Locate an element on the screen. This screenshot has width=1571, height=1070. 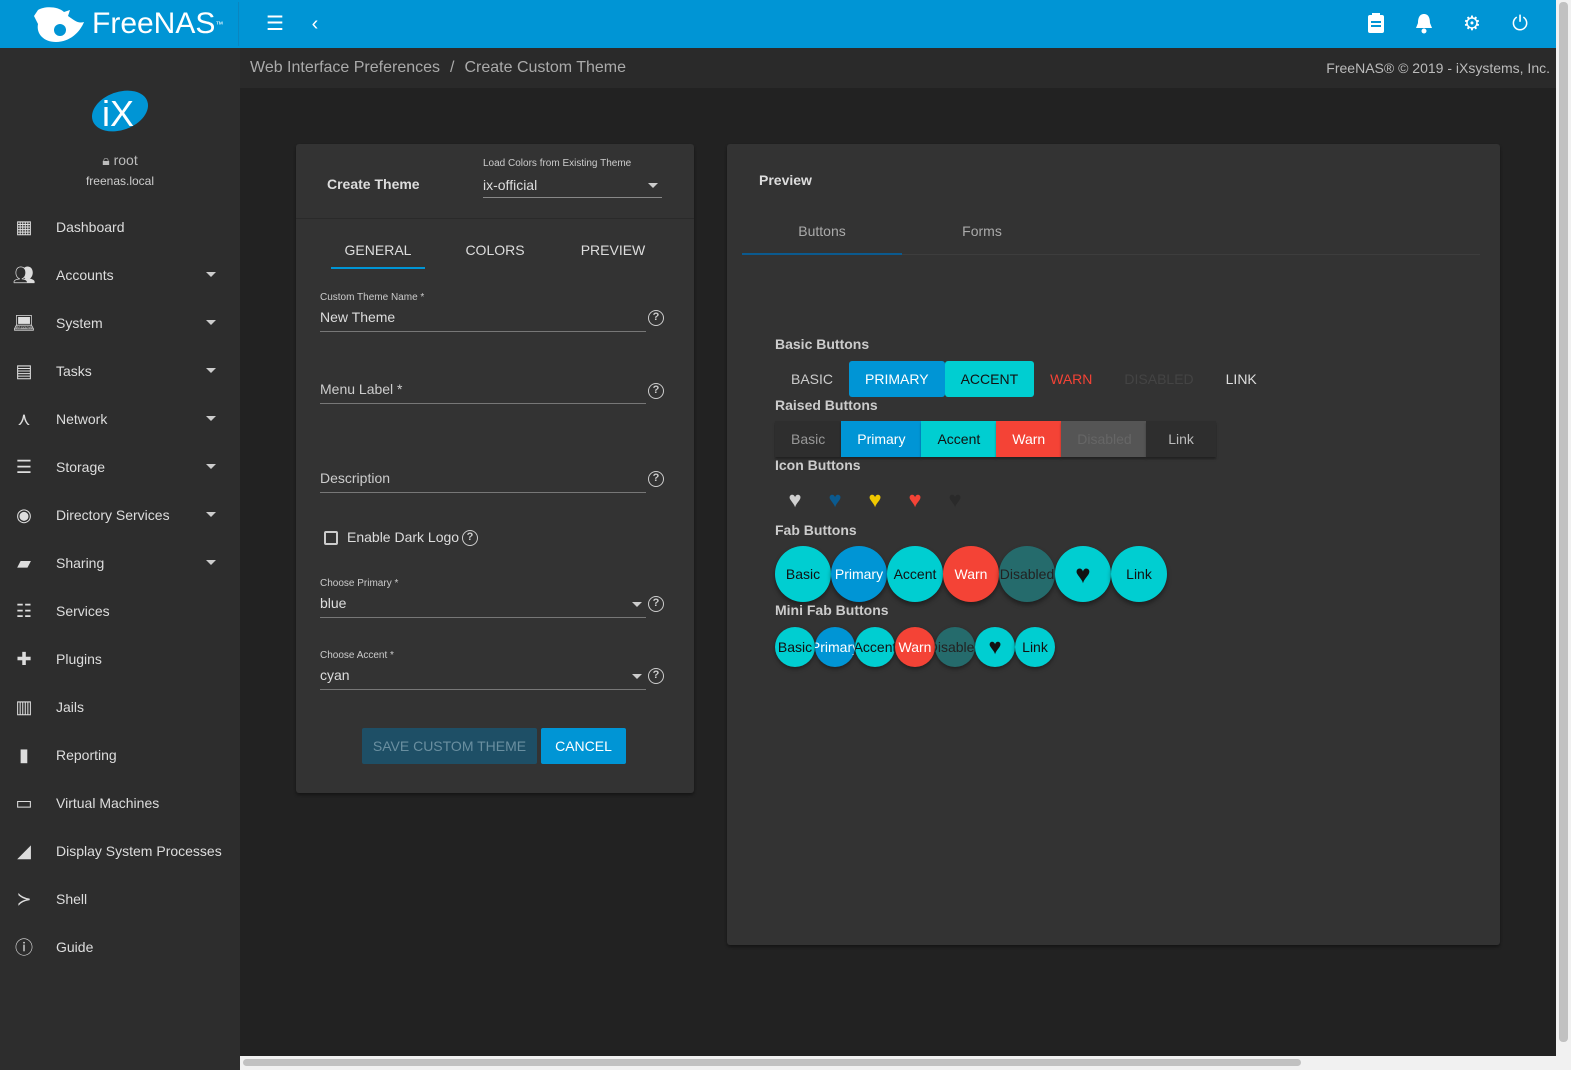
dropdown-arrow-icon is located at coordinates (637, 676).